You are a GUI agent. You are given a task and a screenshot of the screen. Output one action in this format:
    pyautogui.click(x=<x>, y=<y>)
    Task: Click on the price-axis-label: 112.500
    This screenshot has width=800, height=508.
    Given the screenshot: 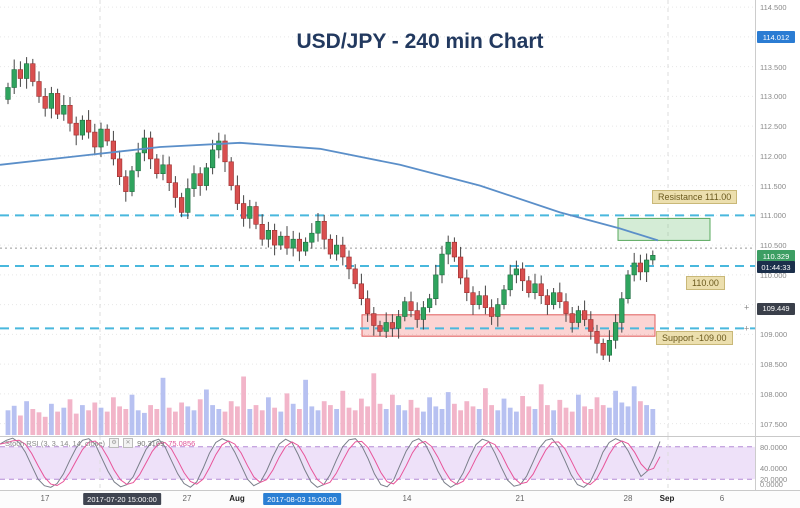 What is the action you would take?
    pyautogui.click(x=773, y=127)
    